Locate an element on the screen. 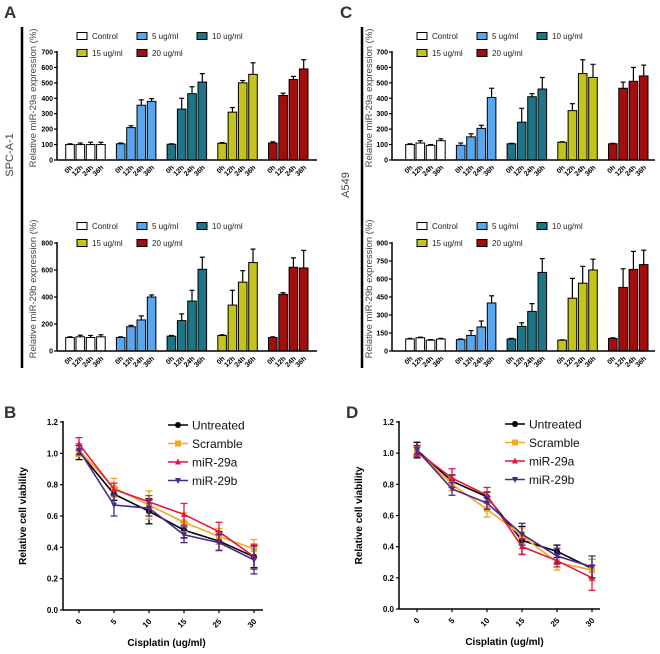  bar-5-ug-ml-0h is located at coordinates (460, 345).